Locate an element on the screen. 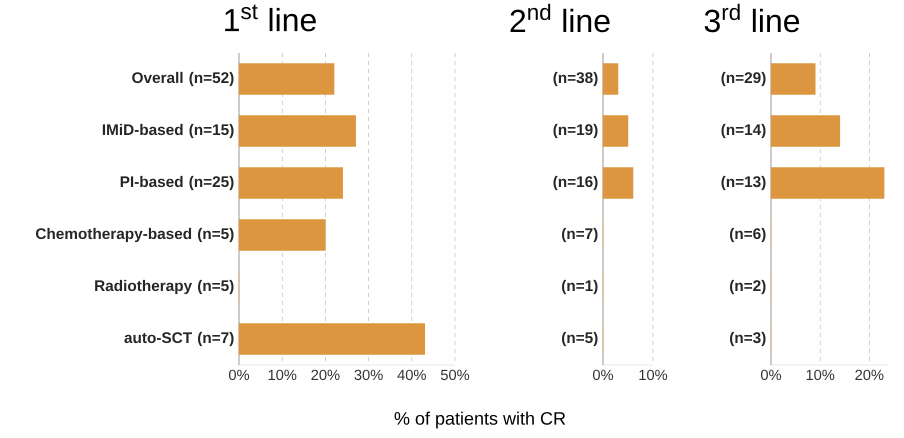 The height and width of the screenshot is (438, 904). y-tick-label: (n=38) is located at coordinates (575, 79).